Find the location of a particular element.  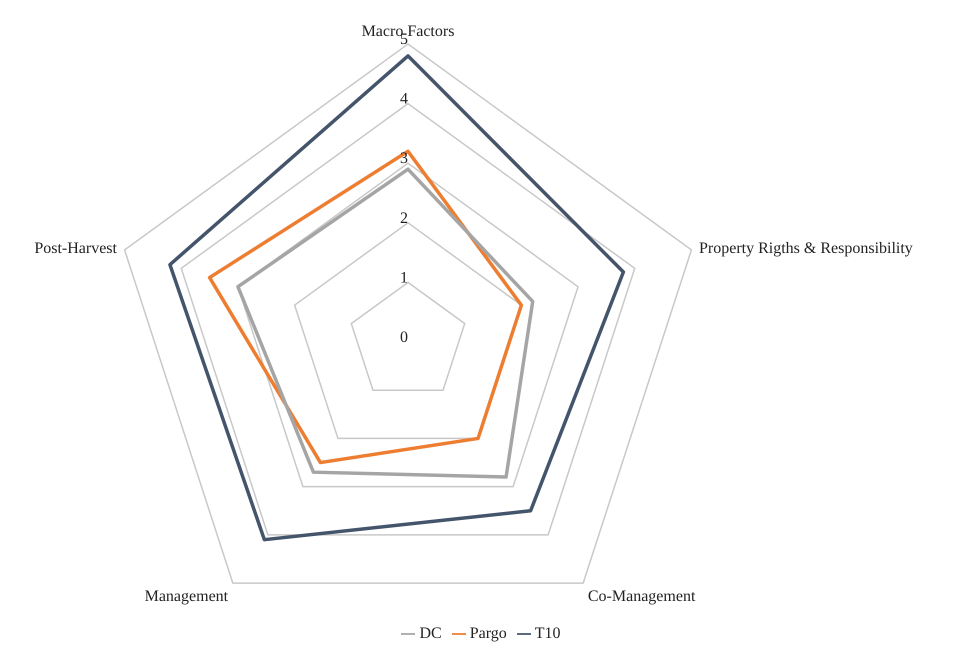

spoke-label: Co-Management is located at coordinates (642, 596).